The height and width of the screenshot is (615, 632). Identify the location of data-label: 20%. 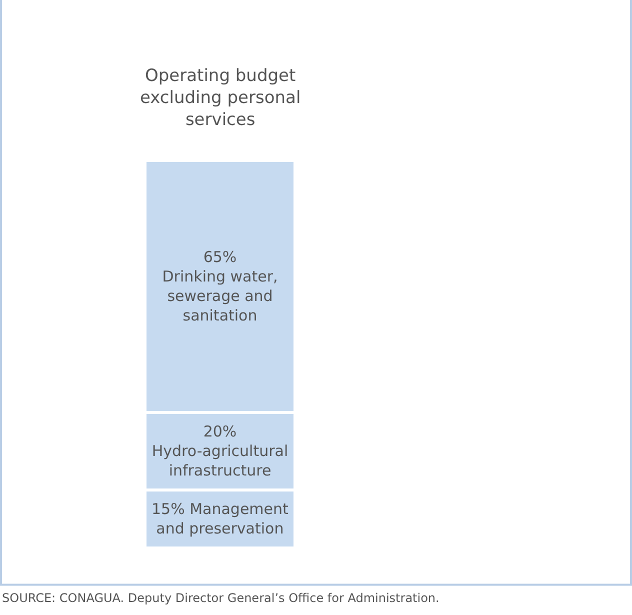
(220, 431).